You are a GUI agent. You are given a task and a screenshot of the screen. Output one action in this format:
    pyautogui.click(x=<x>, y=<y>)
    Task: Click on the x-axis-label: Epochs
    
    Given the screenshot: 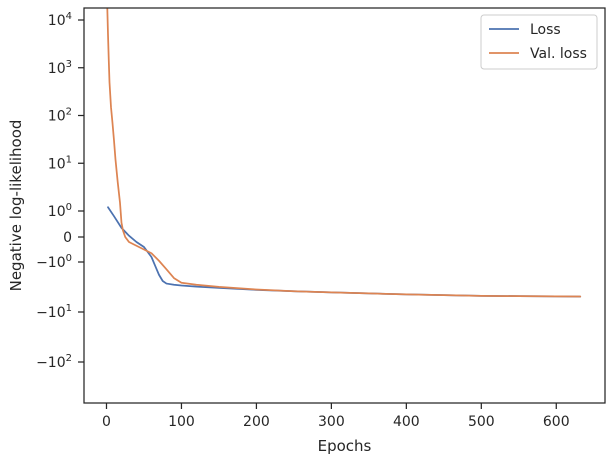 What is the action you would take?
    pyautogui.click(x=345, y=446)
    